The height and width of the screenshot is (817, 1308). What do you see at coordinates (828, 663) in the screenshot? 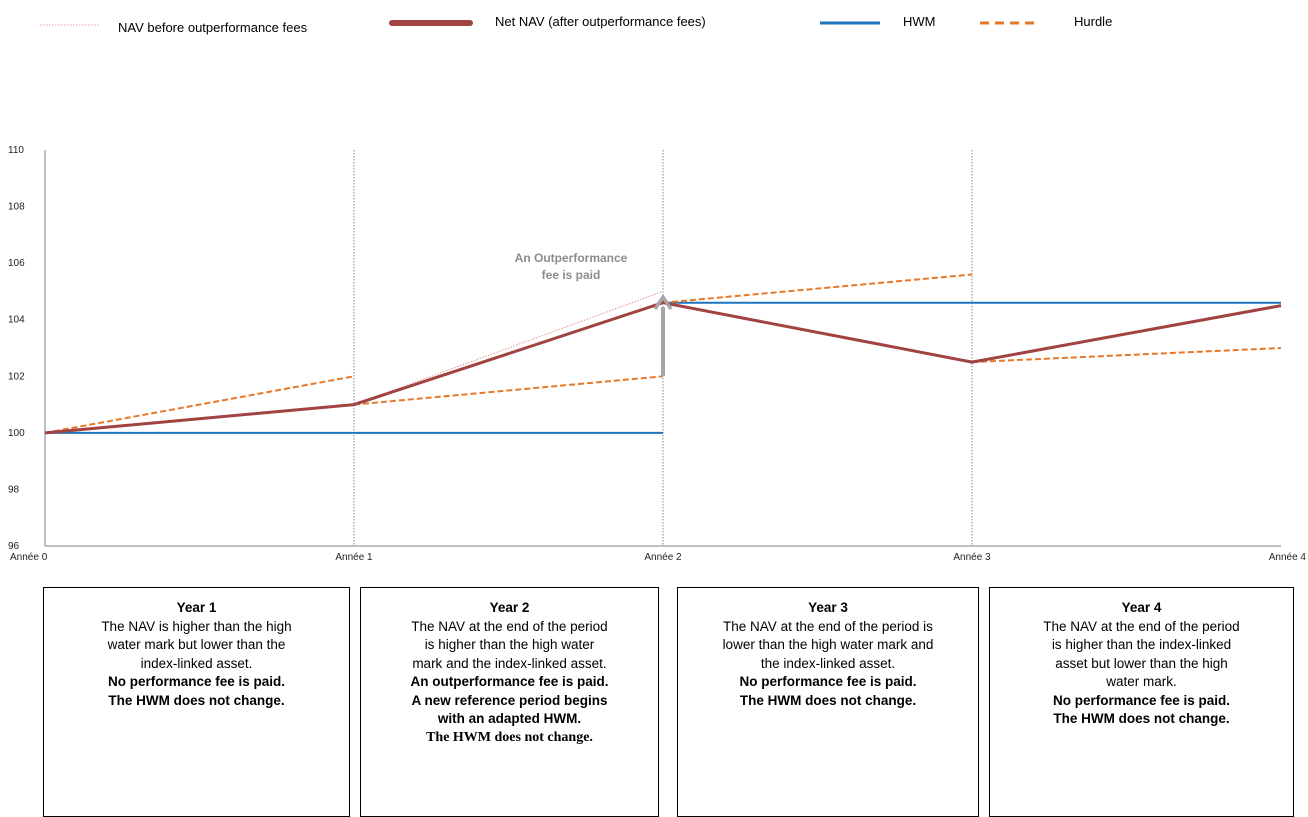
I see `box-text-line: the index-linked asset.` at bounding box center [828, 663].